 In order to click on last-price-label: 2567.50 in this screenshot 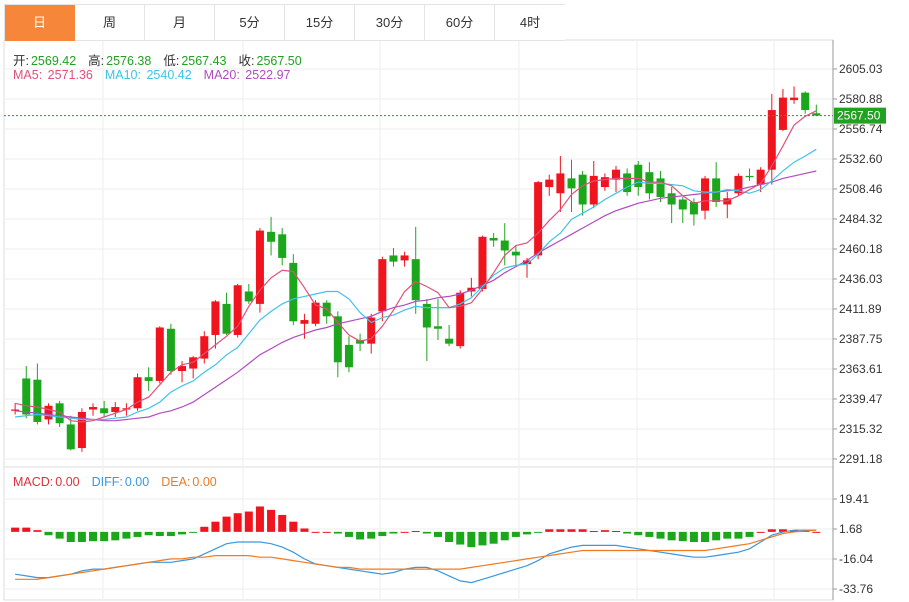, I will do `click(859, 116)`.